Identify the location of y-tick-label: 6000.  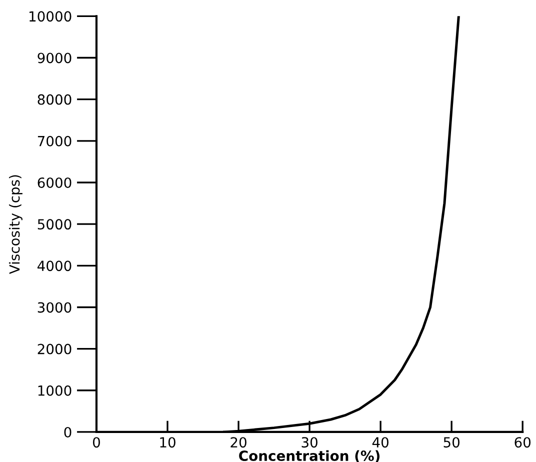
(55, 182).